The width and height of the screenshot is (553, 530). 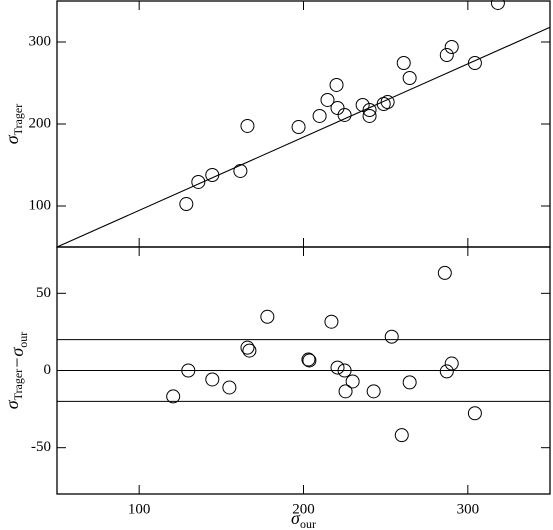 I want to click on x-tick-label: 100, so click(x=139, y=509).